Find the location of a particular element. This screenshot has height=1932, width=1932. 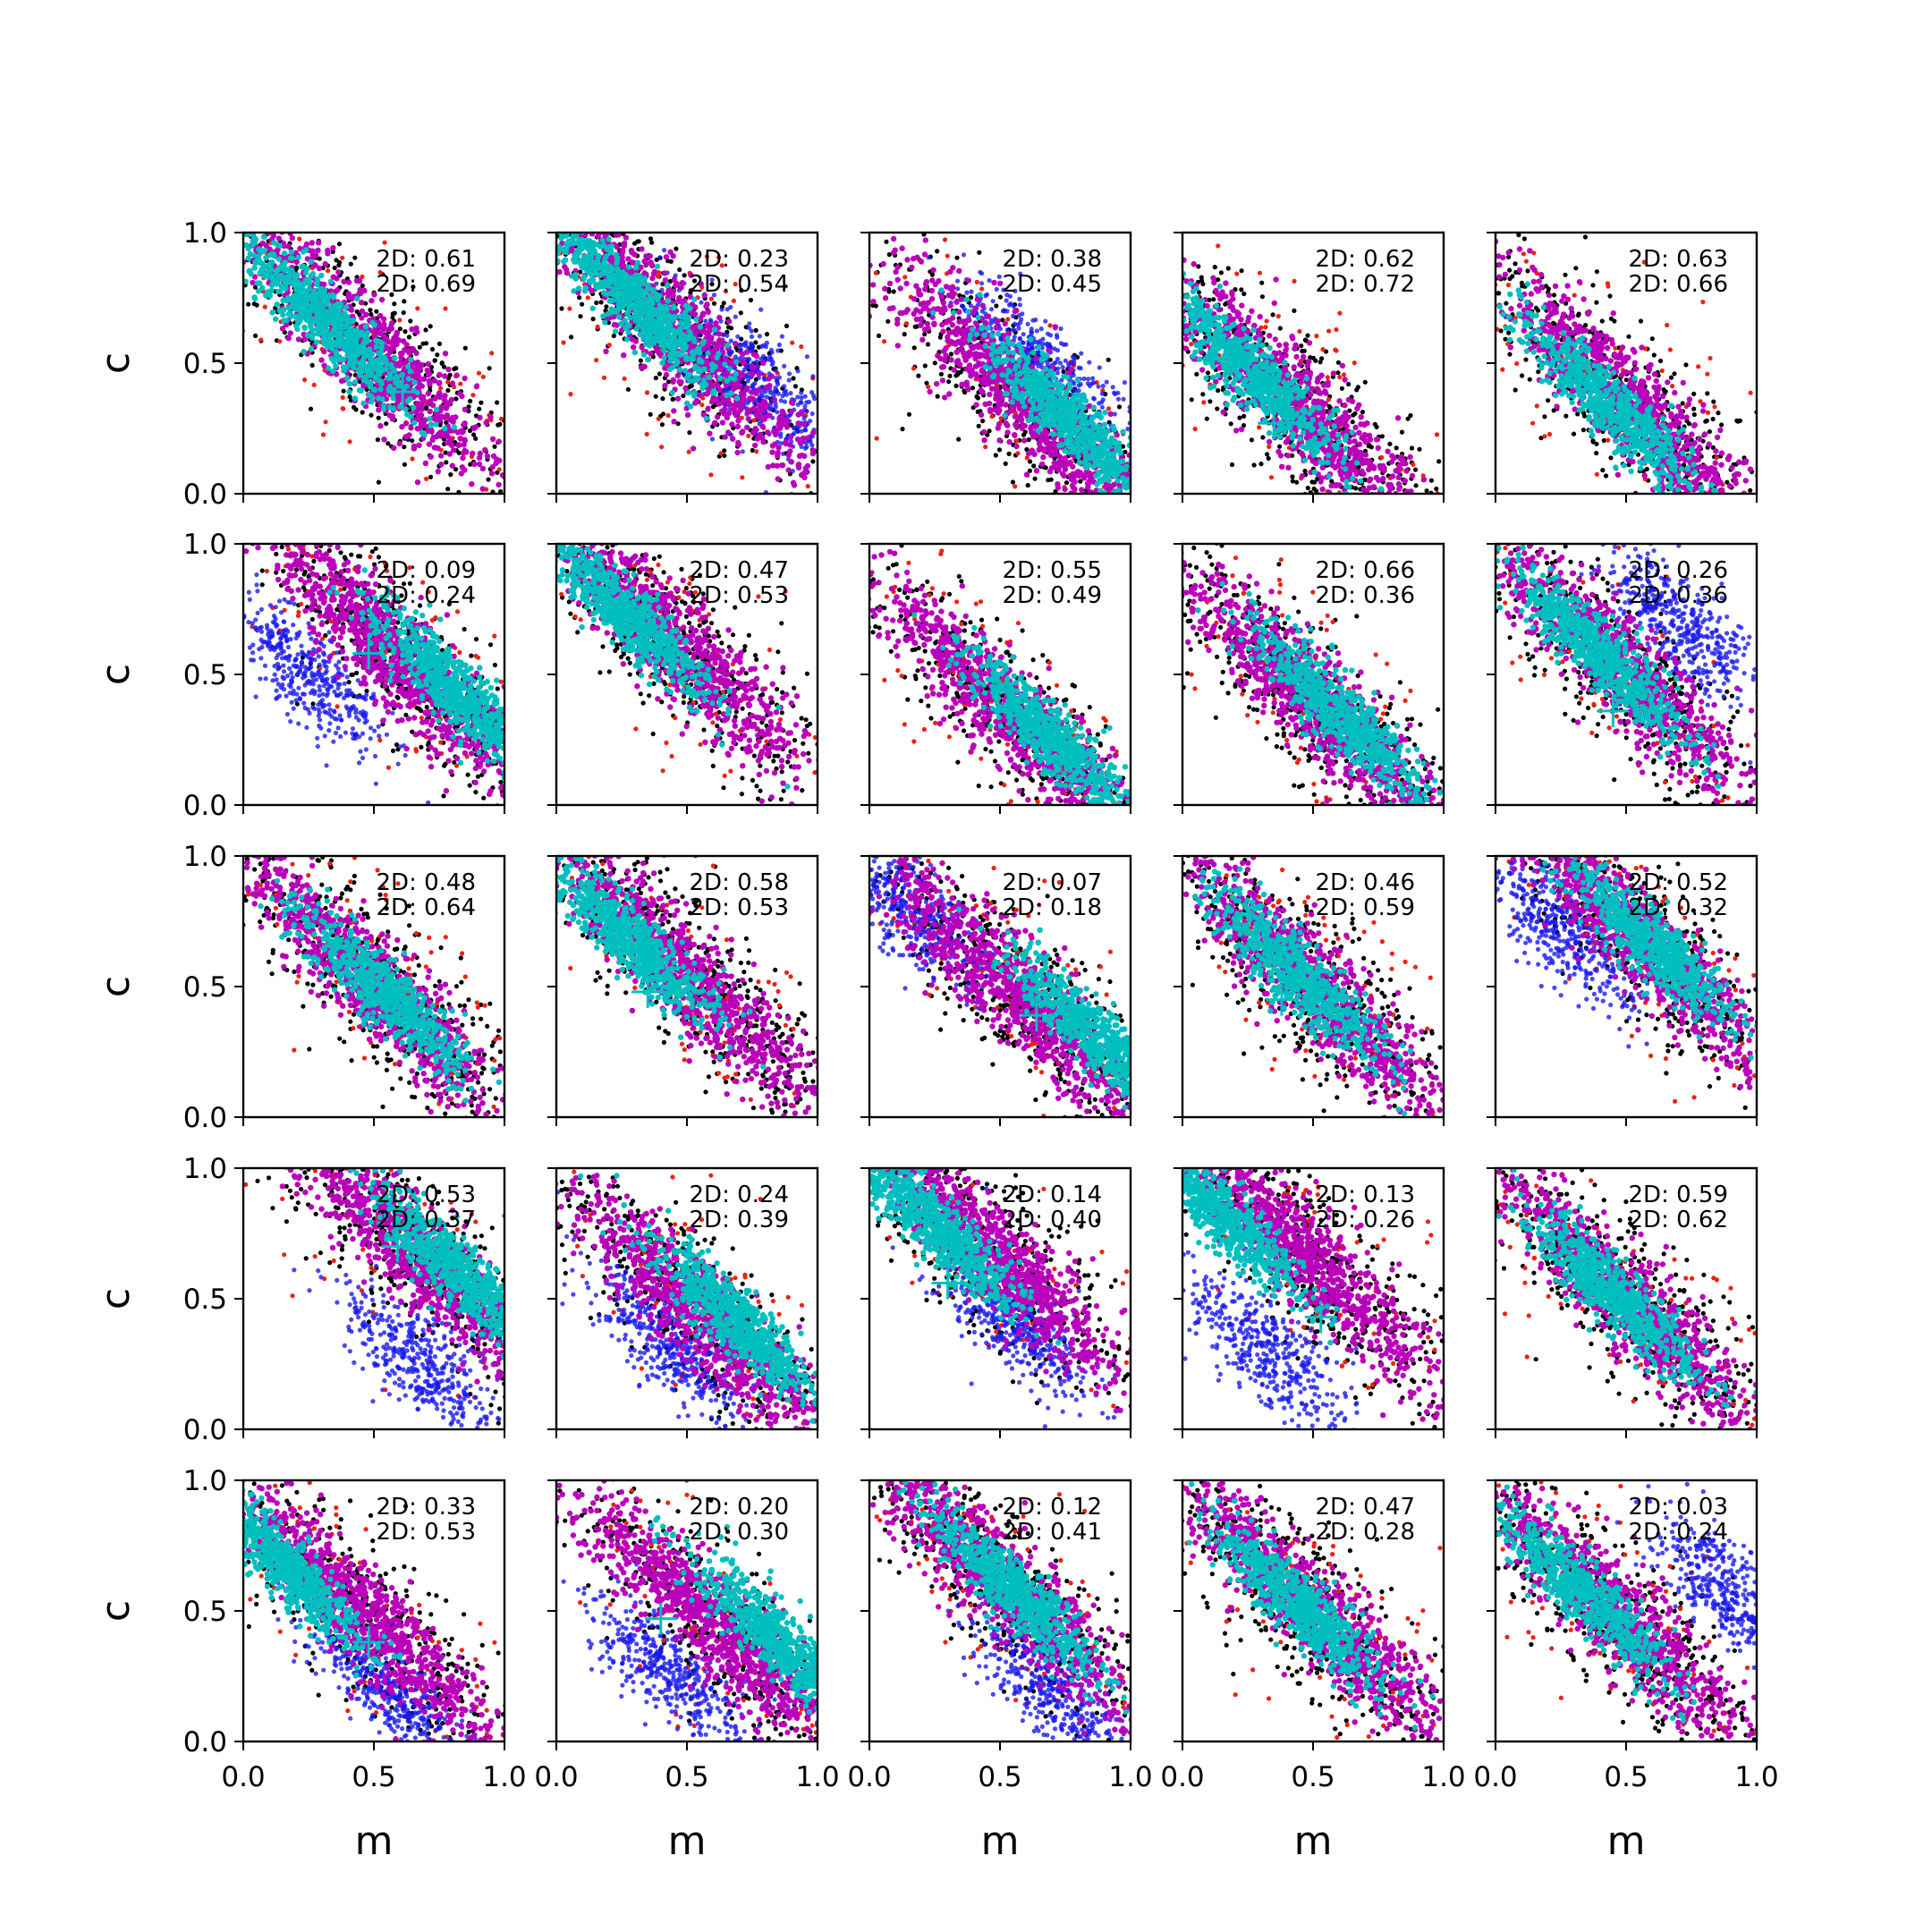

stat-line-1: 2D: 0.61 is located at coordinates (426, 259).